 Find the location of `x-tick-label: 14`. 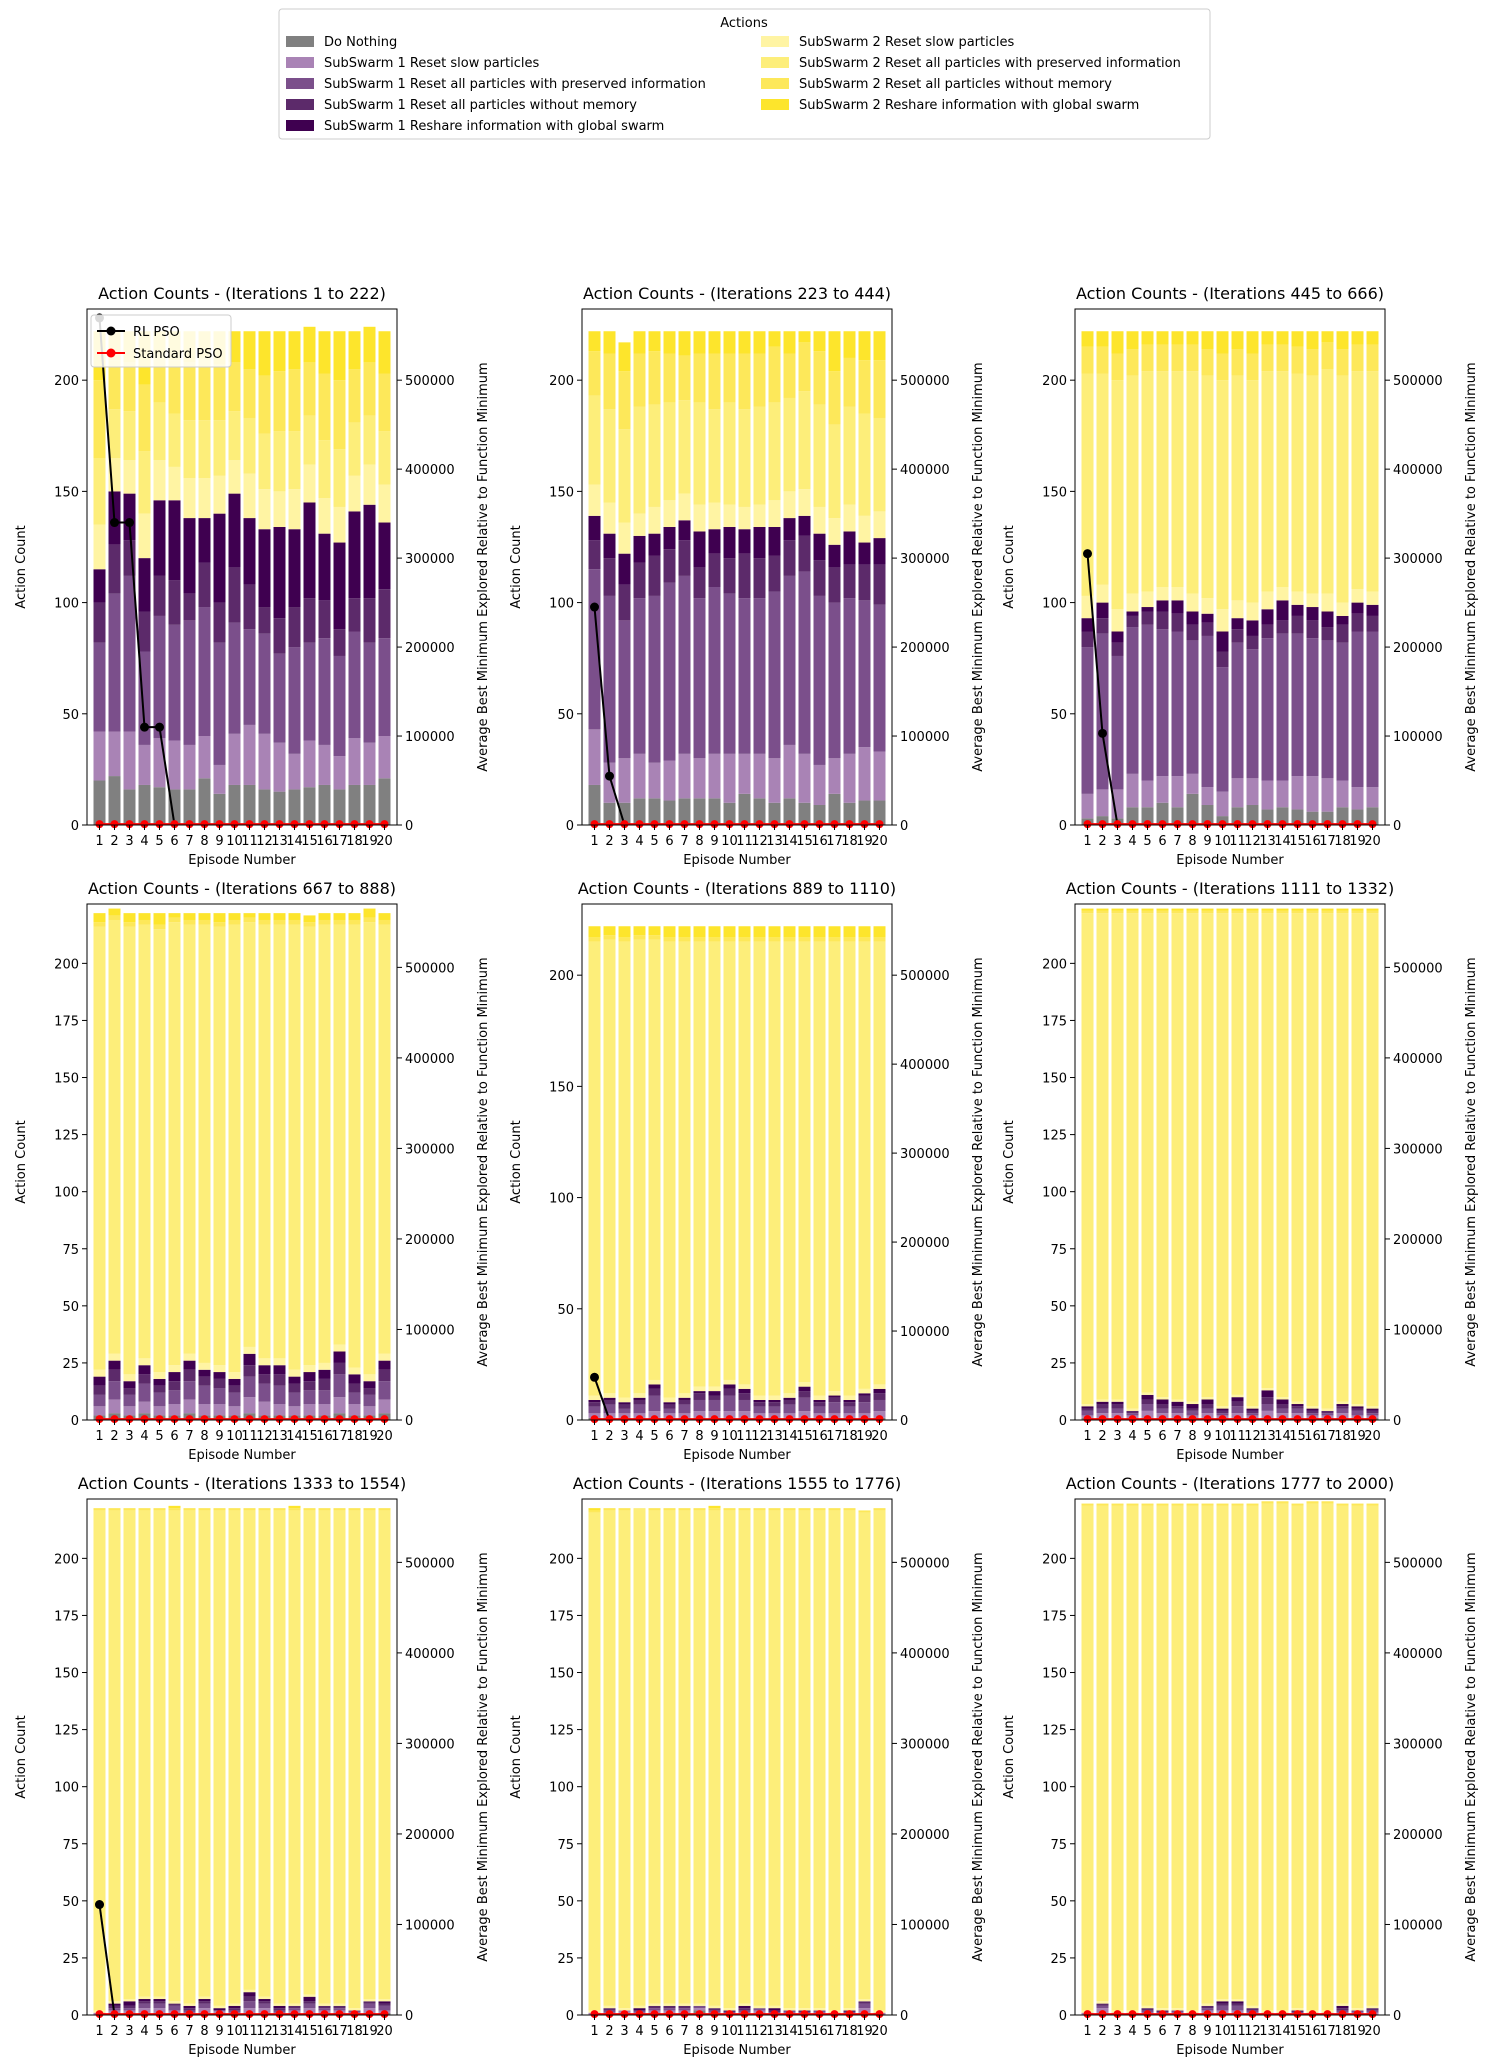

x-tick-label: 14 is located at coordinates (294, 841).